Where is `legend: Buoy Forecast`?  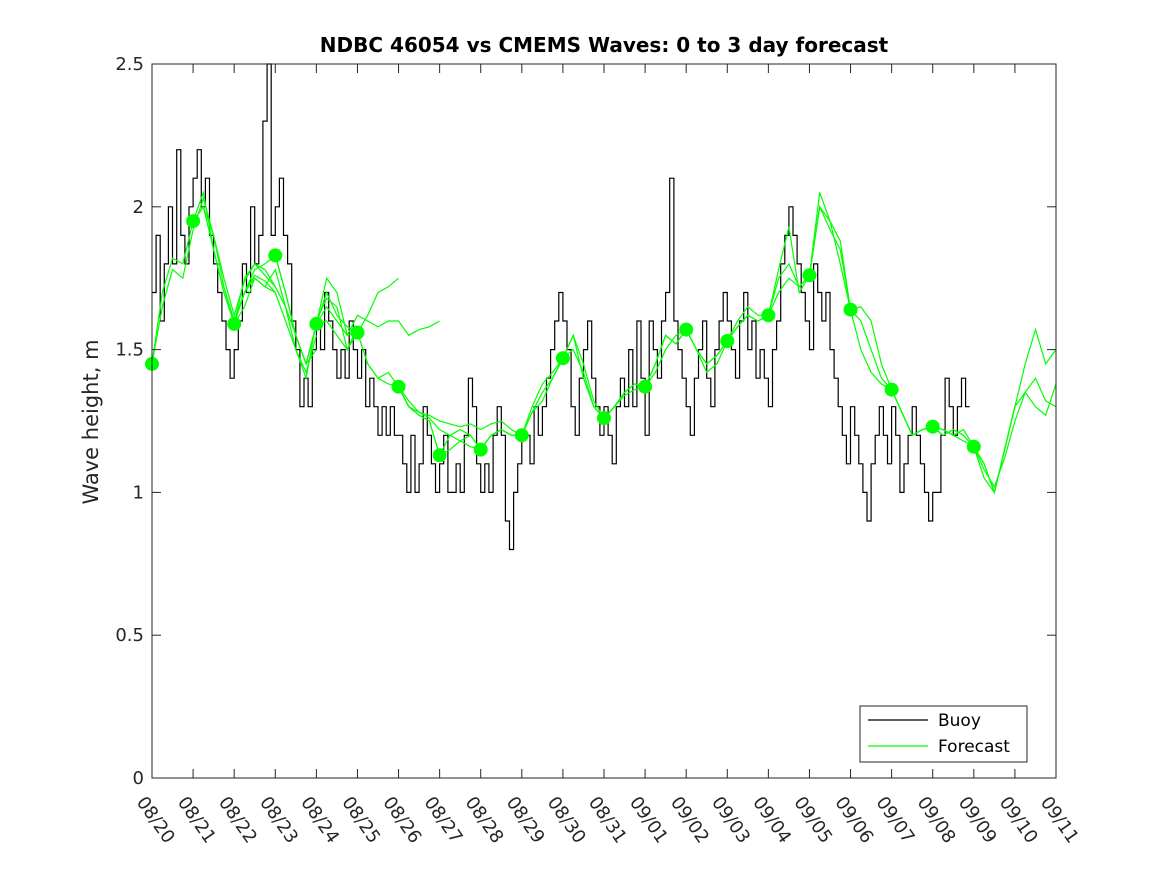 legend: Buoy Forecast is located at coordinates (943, 734).